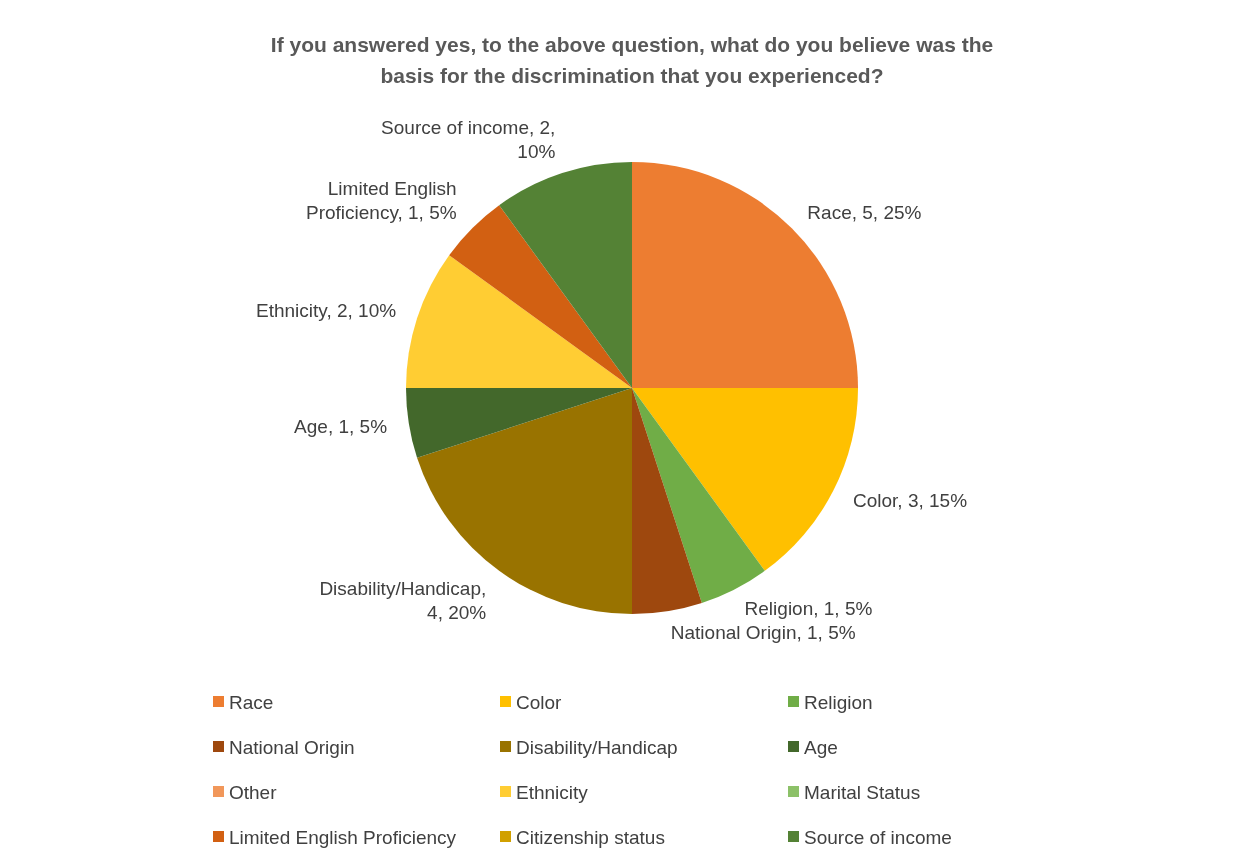 The width and height of the screenshot is (1253, 855). I want to click on legend-label: Religion, so click(838, 702).